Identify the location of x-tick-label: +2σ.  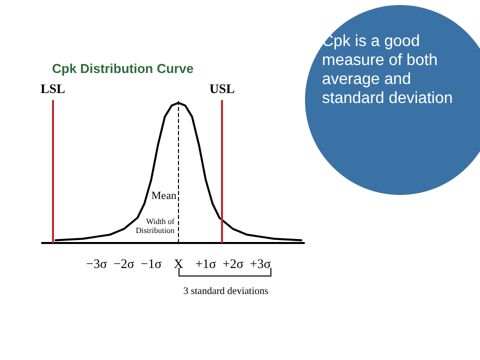
(233, 263).